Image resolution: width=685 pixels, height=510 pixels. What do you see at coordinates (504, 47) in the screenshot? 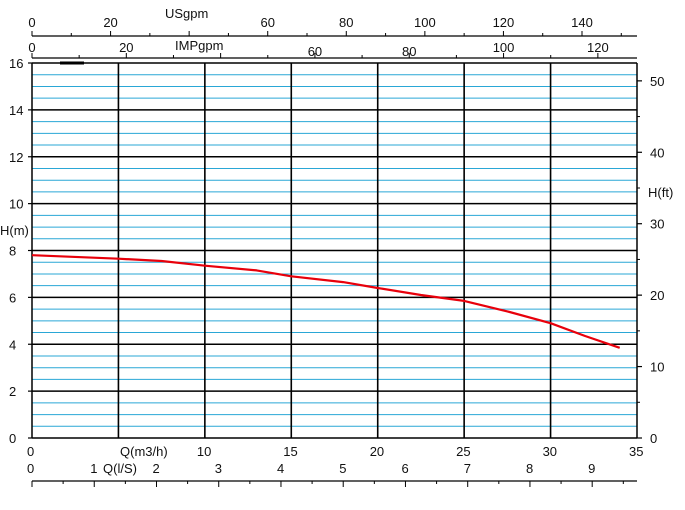
I see `impgpm-tick-label: 100` at bounding box center [504, 47].